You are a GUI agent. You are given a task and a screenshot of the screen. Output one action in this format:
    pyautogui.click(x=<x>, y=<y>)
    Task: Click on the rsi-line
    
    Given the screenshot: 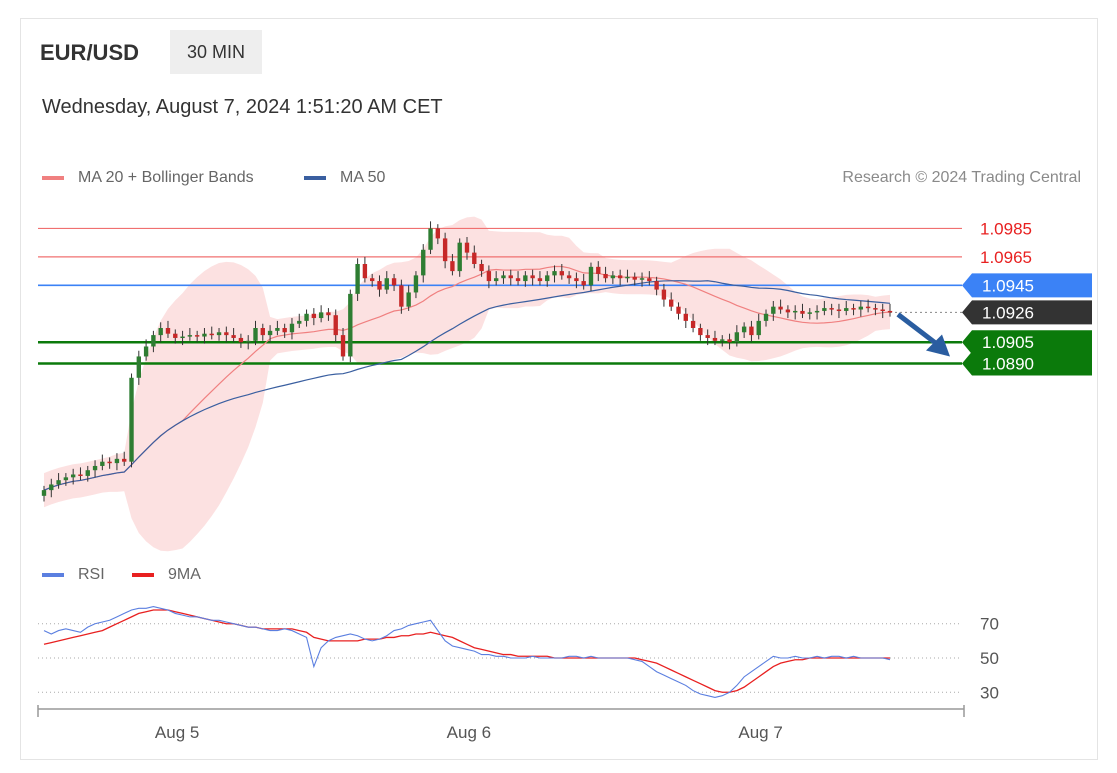 What is the action you would take?
    pyautogui.click(x=467, y=652)
    